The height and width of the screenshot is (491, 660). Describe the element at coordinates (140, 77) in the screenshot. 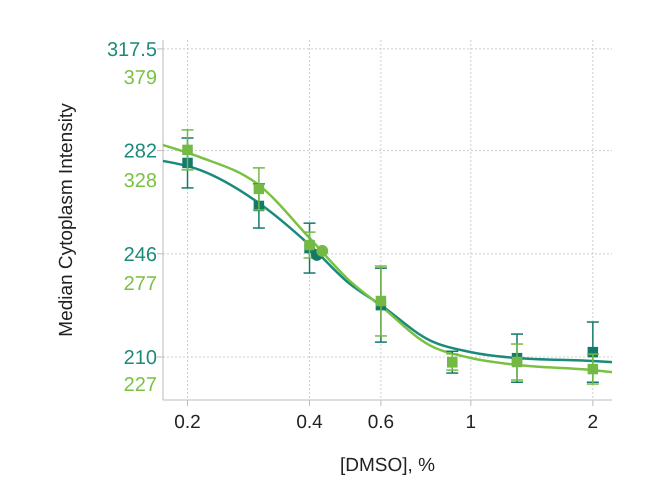

I see `y2-tick-label: 379` at that location.